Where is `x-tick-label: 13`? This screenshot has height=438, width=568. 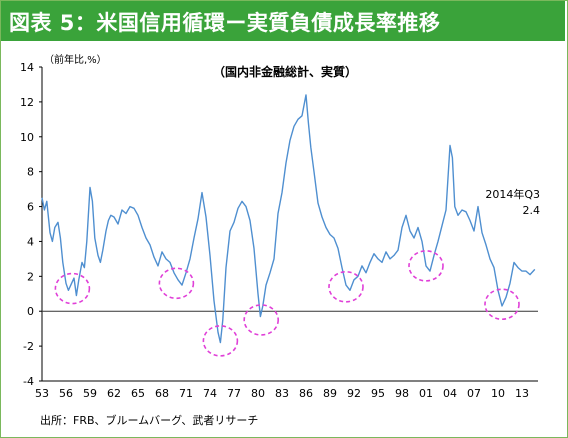
x-tick-label: 13 is located at coordinates (522, 393).